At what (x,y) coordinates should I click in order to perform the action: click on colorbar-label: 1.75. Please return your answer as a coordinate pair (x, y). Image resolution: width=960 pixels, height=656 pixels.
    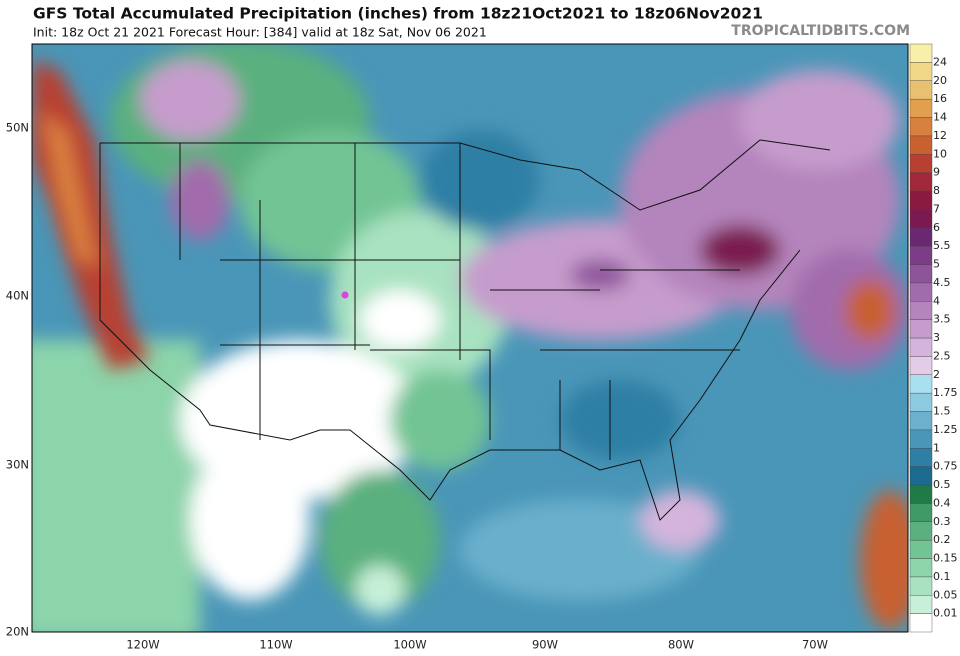
    Looking at the image, I should click on (945, 392).